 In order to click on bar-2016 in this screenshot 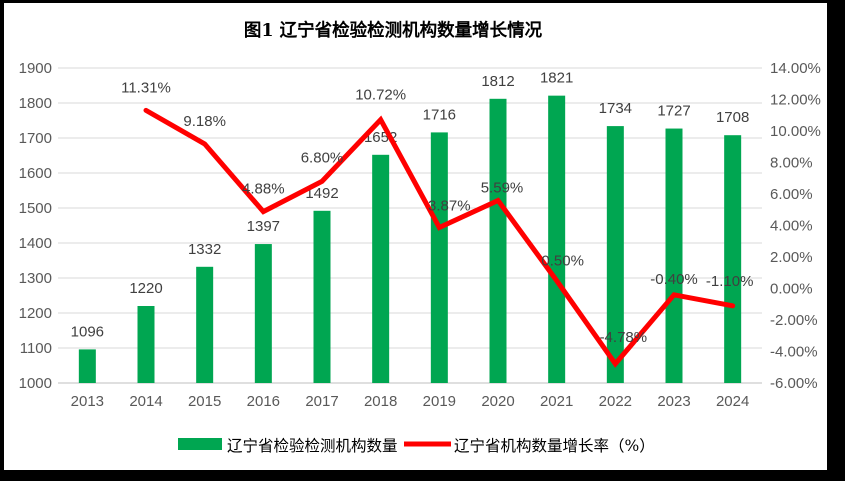, I will do `click(263, 313)`.